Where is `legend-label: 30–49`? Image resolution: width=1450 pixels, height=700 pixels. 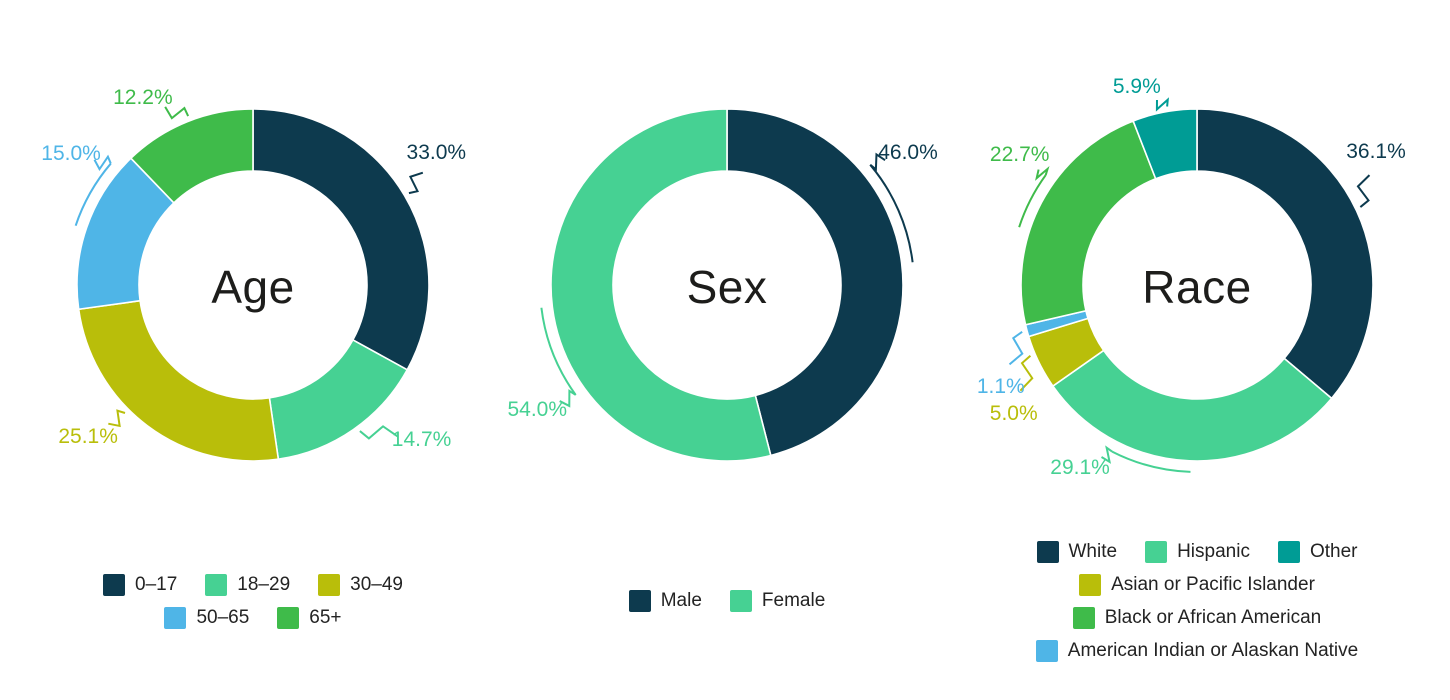
legend-label: 30–49 is located at coordinates (376, 584).